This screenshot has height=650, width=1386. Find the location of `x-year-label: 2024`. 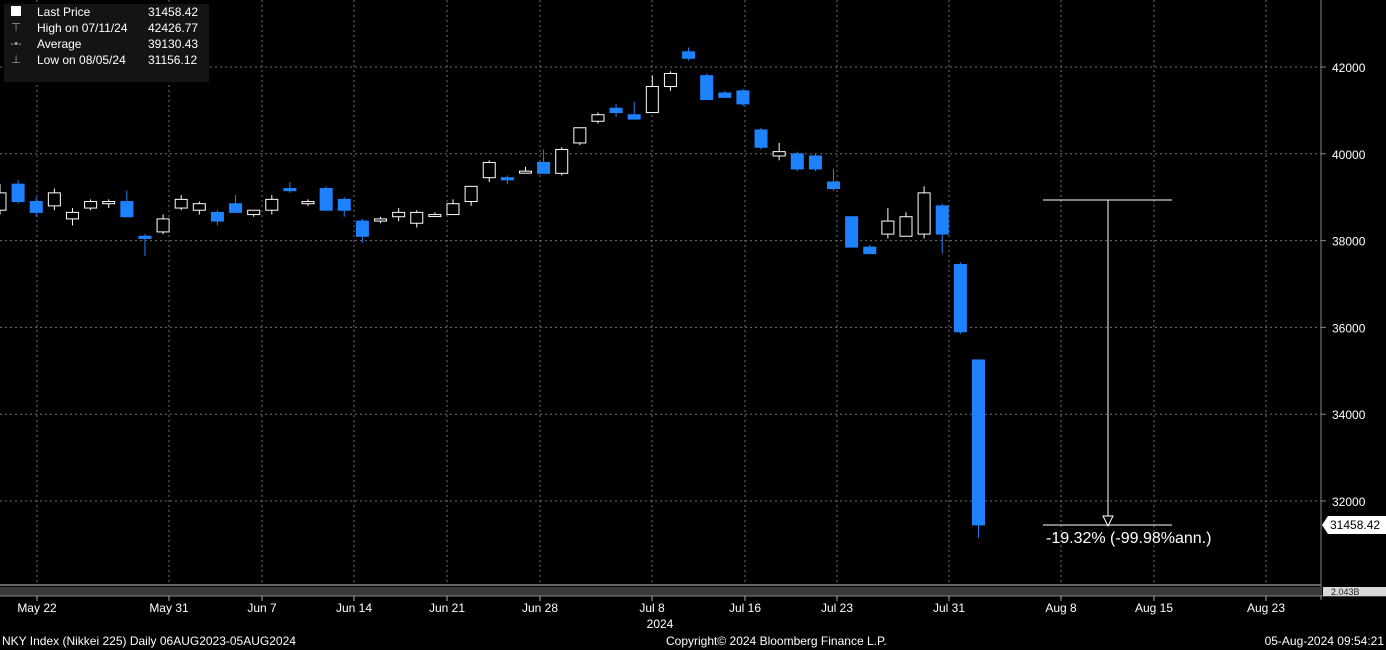

x-year-label: 2024 is located at coordinates (660, 624).